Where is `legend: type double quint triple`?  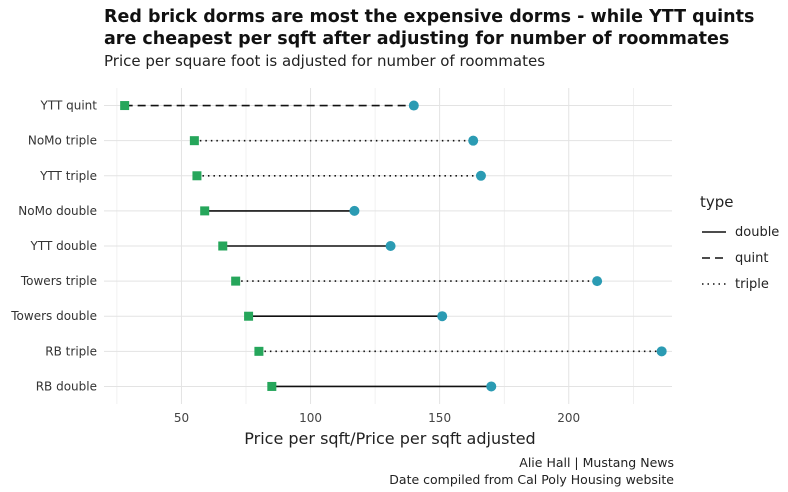 legend: type double quint triple is located at coordinates (739, 242).